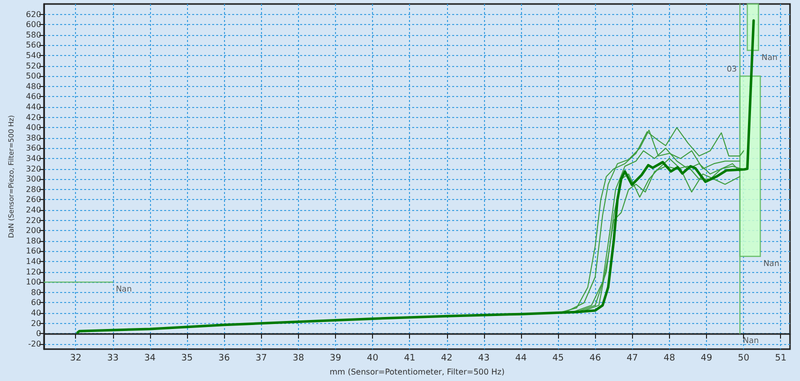 The width and height of the screenshot is (800, 381). What do you see at coordinates (34, 199) in the screenshot?
I see `y-tick-label: 260` at bounding box center [34, 199].